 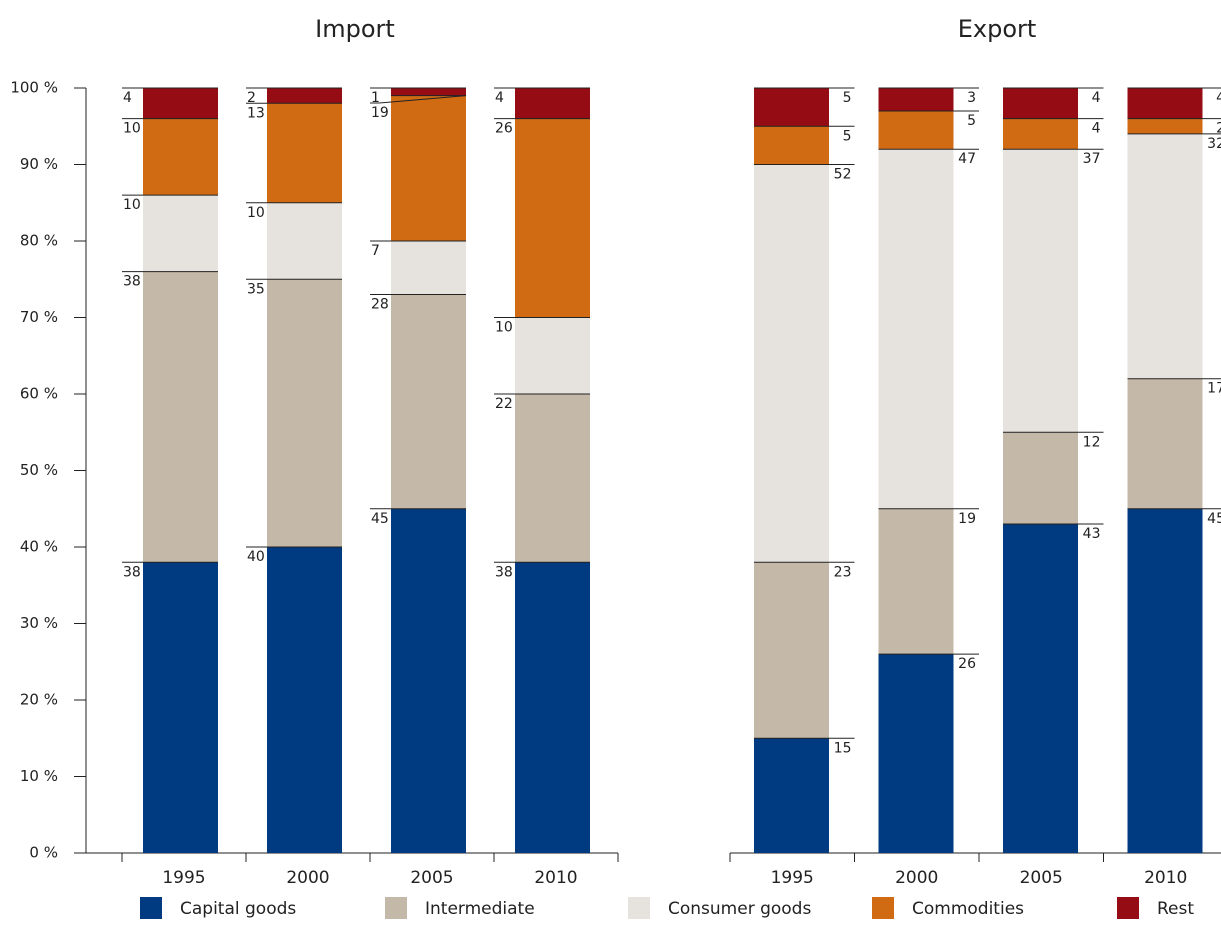 What do you see at coordinates (967, 159) in the screenshot?
I see `value-label: 47` at bounding box center [967, 159].